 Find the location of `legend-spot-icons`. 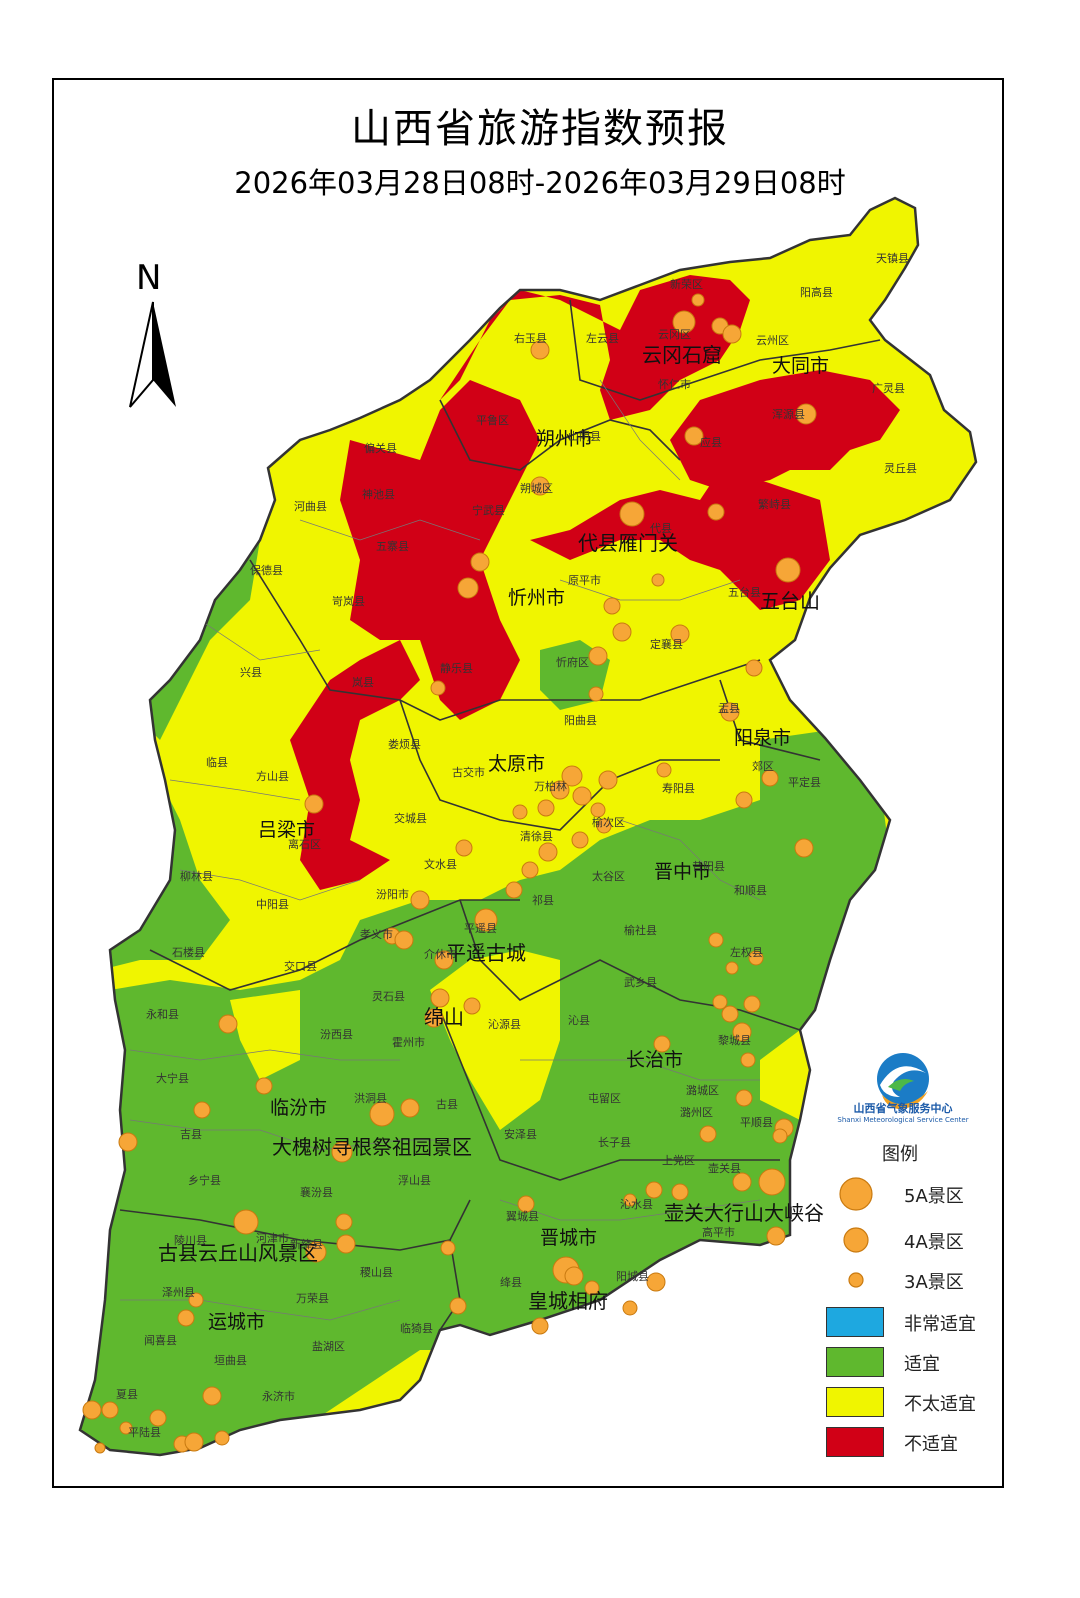

legend-spot-icons is located at coordinates (856, 1232).